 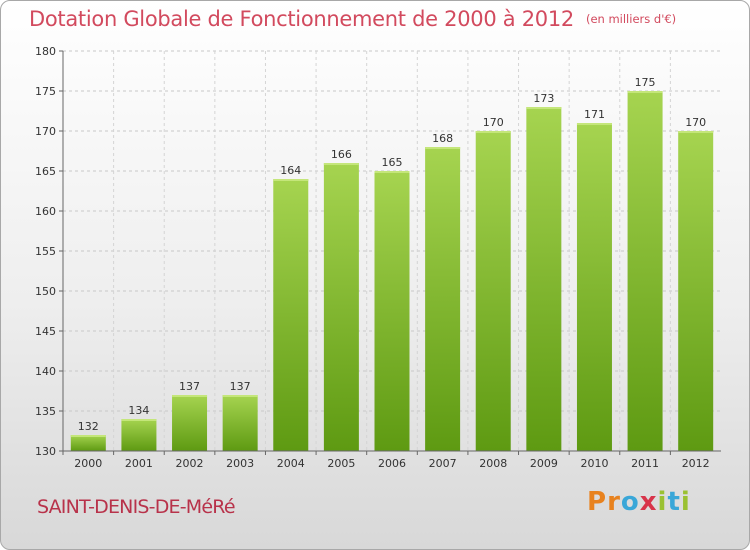 I want to click on data-label: 166, so click(x=341, y=154).